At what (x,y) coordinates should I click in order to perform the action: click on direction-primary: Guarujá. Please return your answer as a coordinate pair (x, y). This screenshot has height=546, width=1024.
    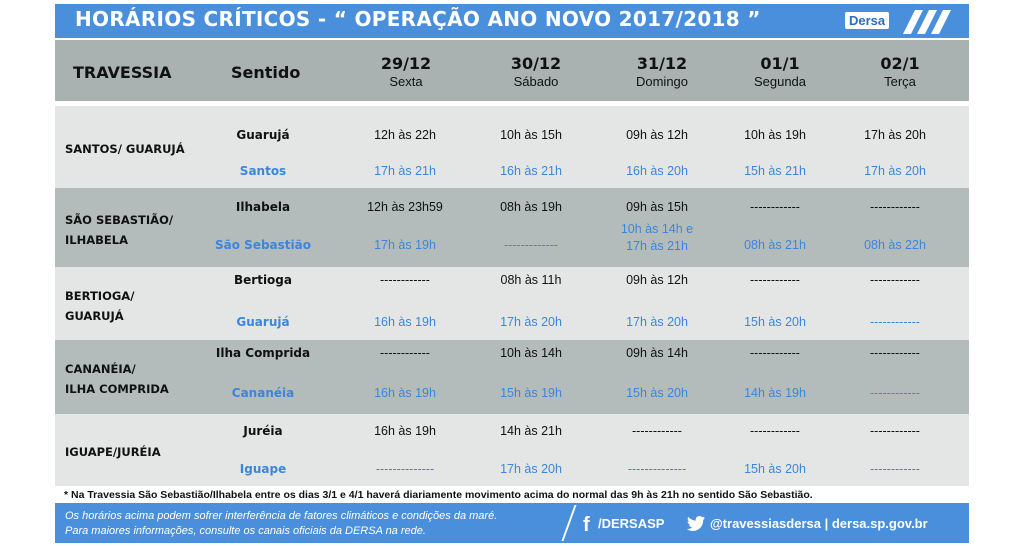
    Looking at the image, I should click on (263, 135).